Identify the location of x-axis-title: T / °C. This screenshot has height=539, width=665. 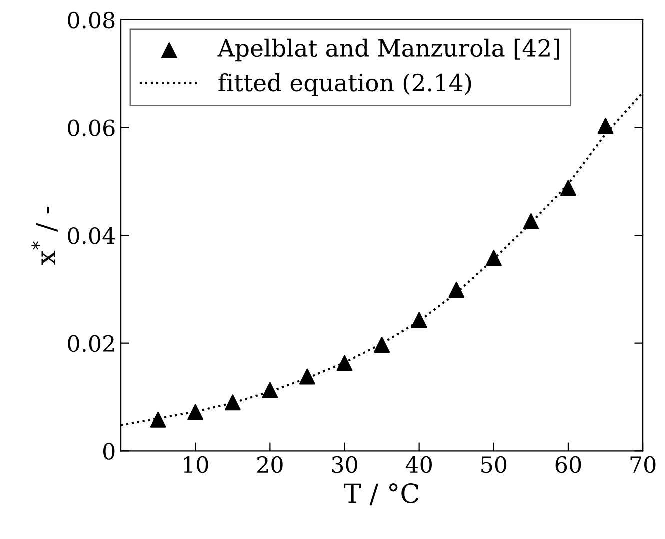
(381, 495).